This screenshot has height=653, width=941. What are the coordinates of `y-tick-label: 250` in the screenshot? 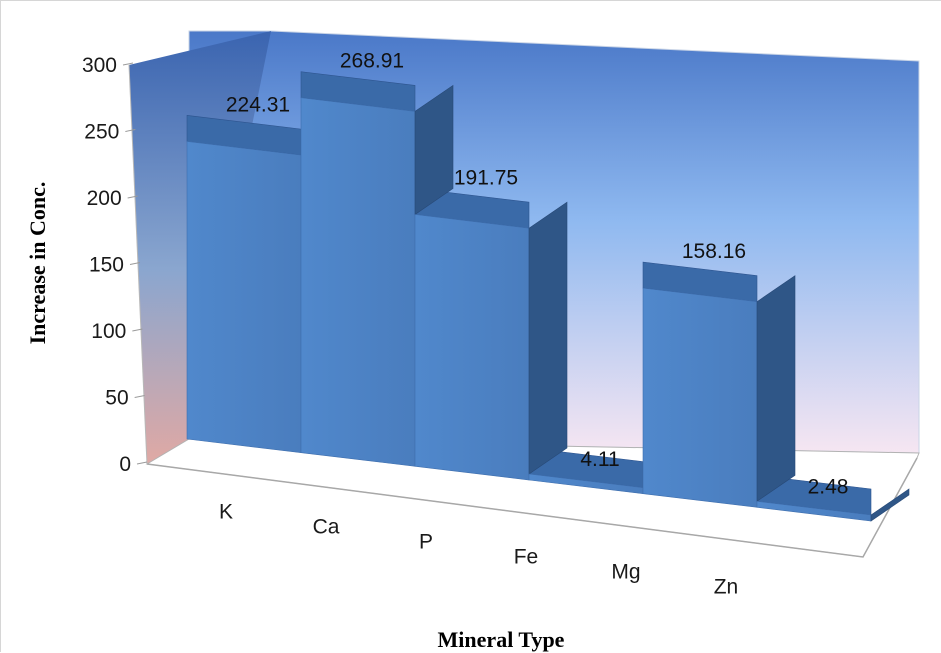 It's located at (101, 132).